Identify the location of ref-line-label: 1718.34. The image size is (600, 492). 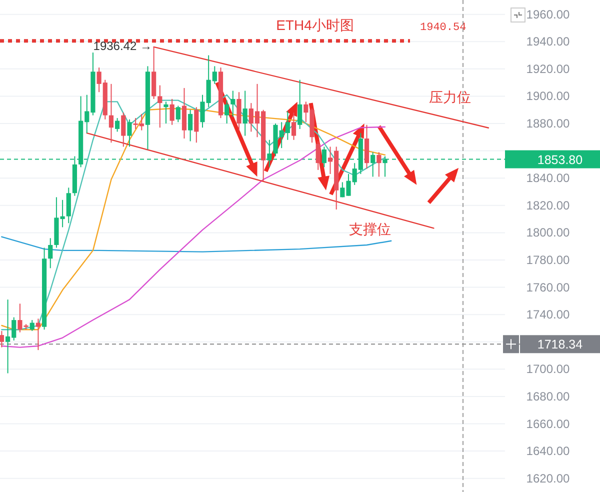
(560, 345).